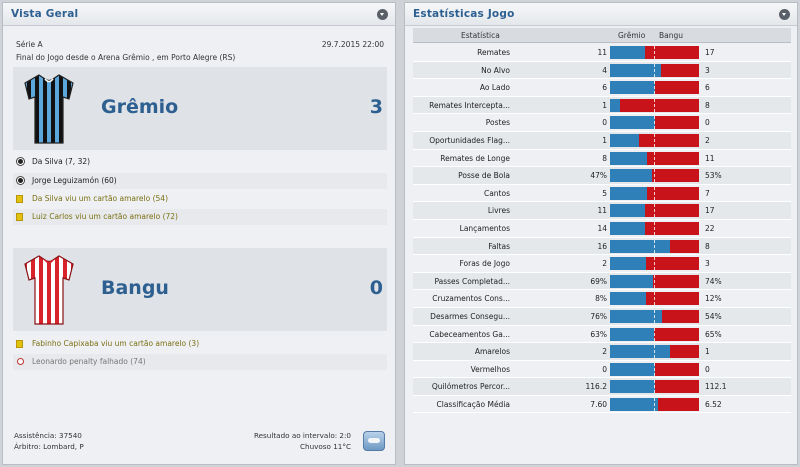  Describe the element at coordinates (374, 441) in the screenshot. I see `weather-cloud-icon` at that location.